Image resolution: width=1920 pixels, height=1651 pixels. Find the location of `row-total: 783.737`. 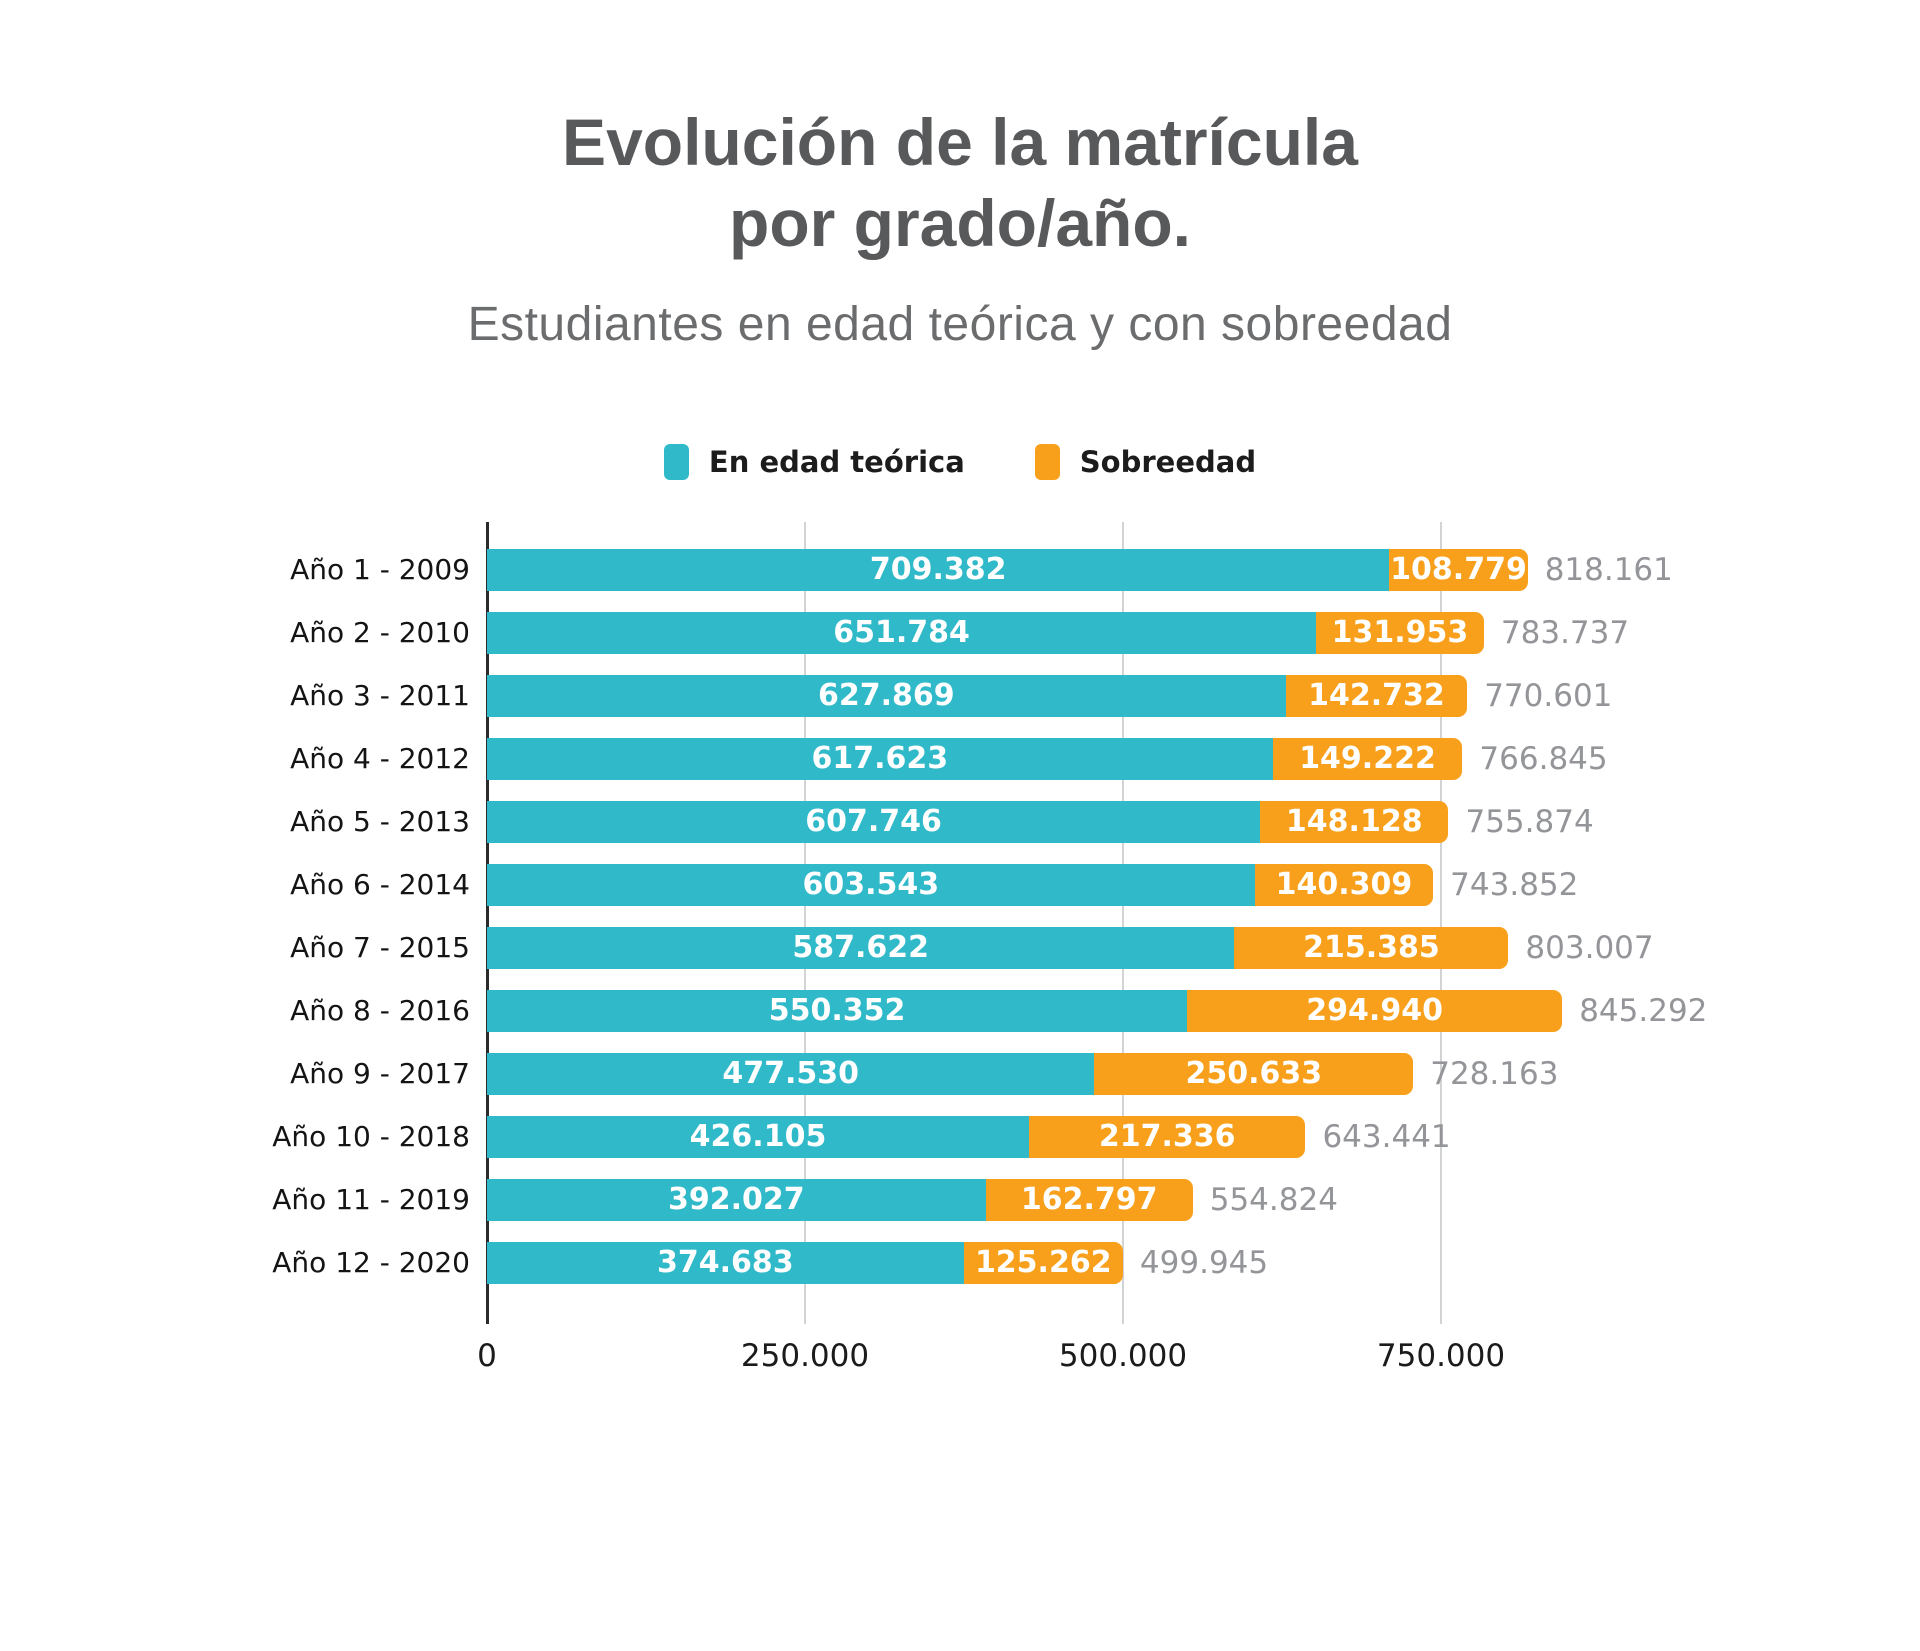

row-total: 783.737 is located at coordinates (1565, 632).